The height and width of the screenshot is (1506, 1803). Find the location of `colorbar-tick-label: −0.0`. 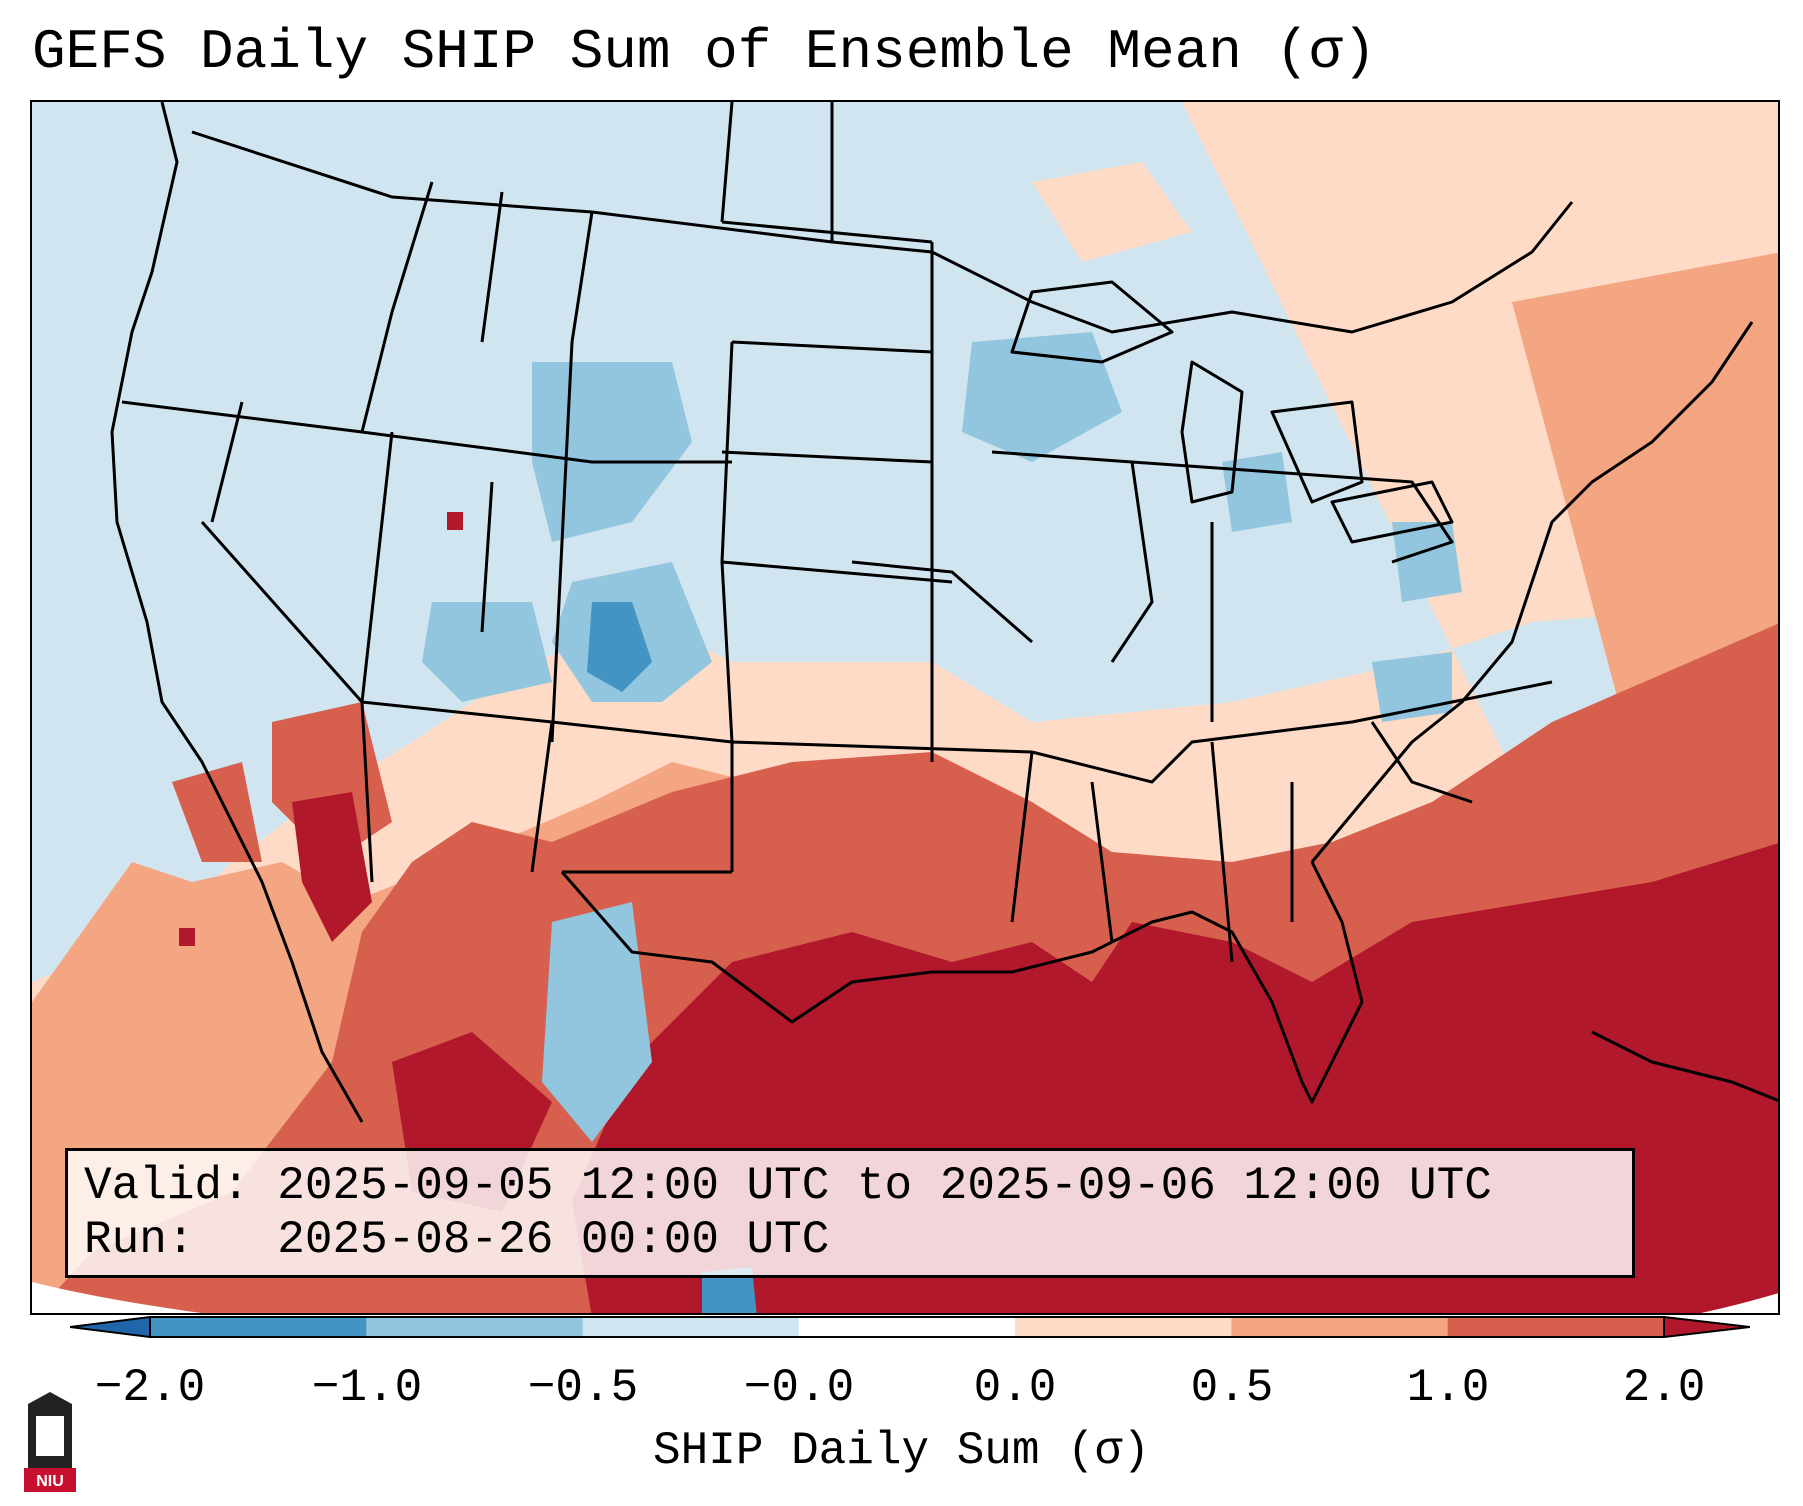

colorbar-tick-label: −0.0 is located at coordinates (799, 1388).